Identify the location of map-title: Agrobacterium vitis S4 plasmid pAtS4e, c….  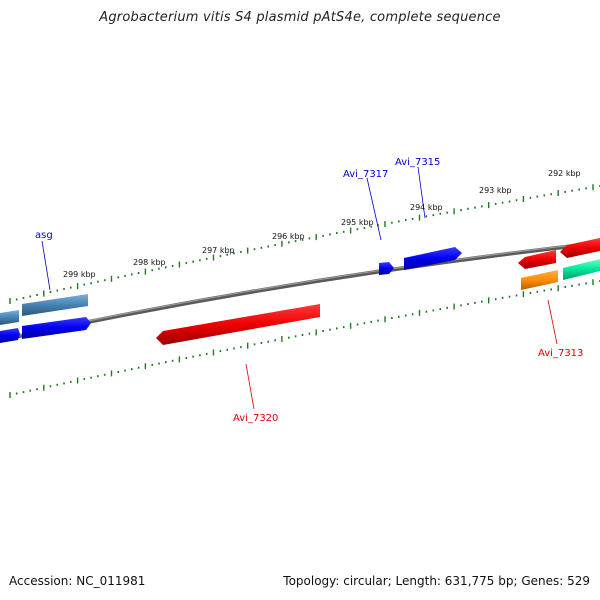
(300, 17).